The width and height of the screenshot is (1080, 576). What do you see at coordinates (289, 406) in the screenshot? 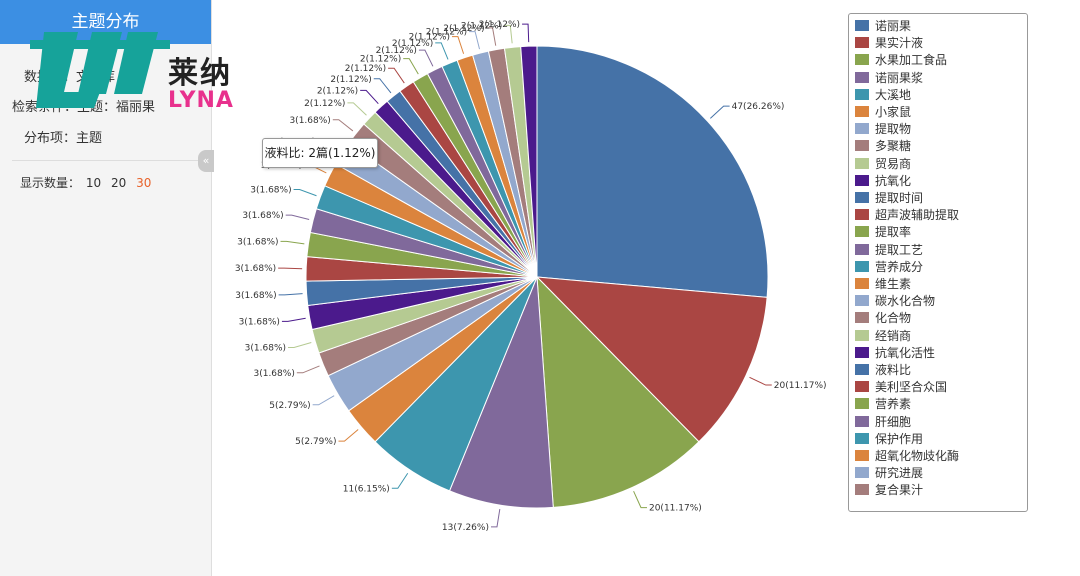
I see `data-label-6: 5(2.79%)` at bounding box center [289, 406].